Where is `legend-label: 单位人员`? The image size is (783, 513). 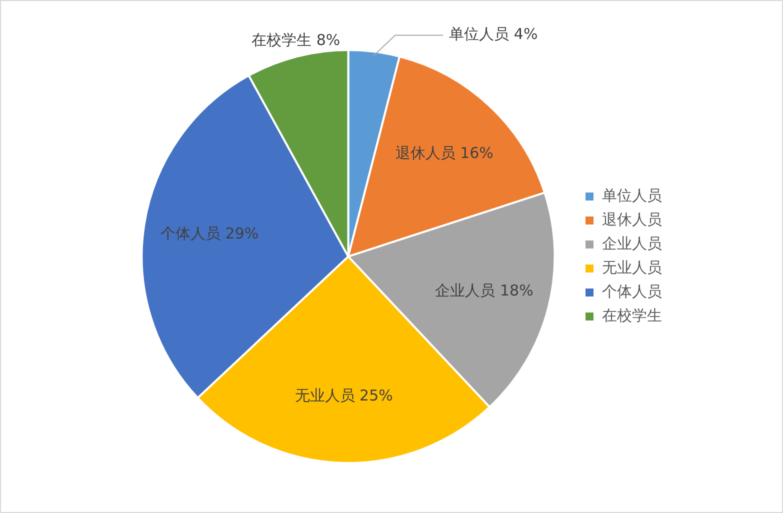 legend-label: 单位人员 is located at coordinates (632, 195).